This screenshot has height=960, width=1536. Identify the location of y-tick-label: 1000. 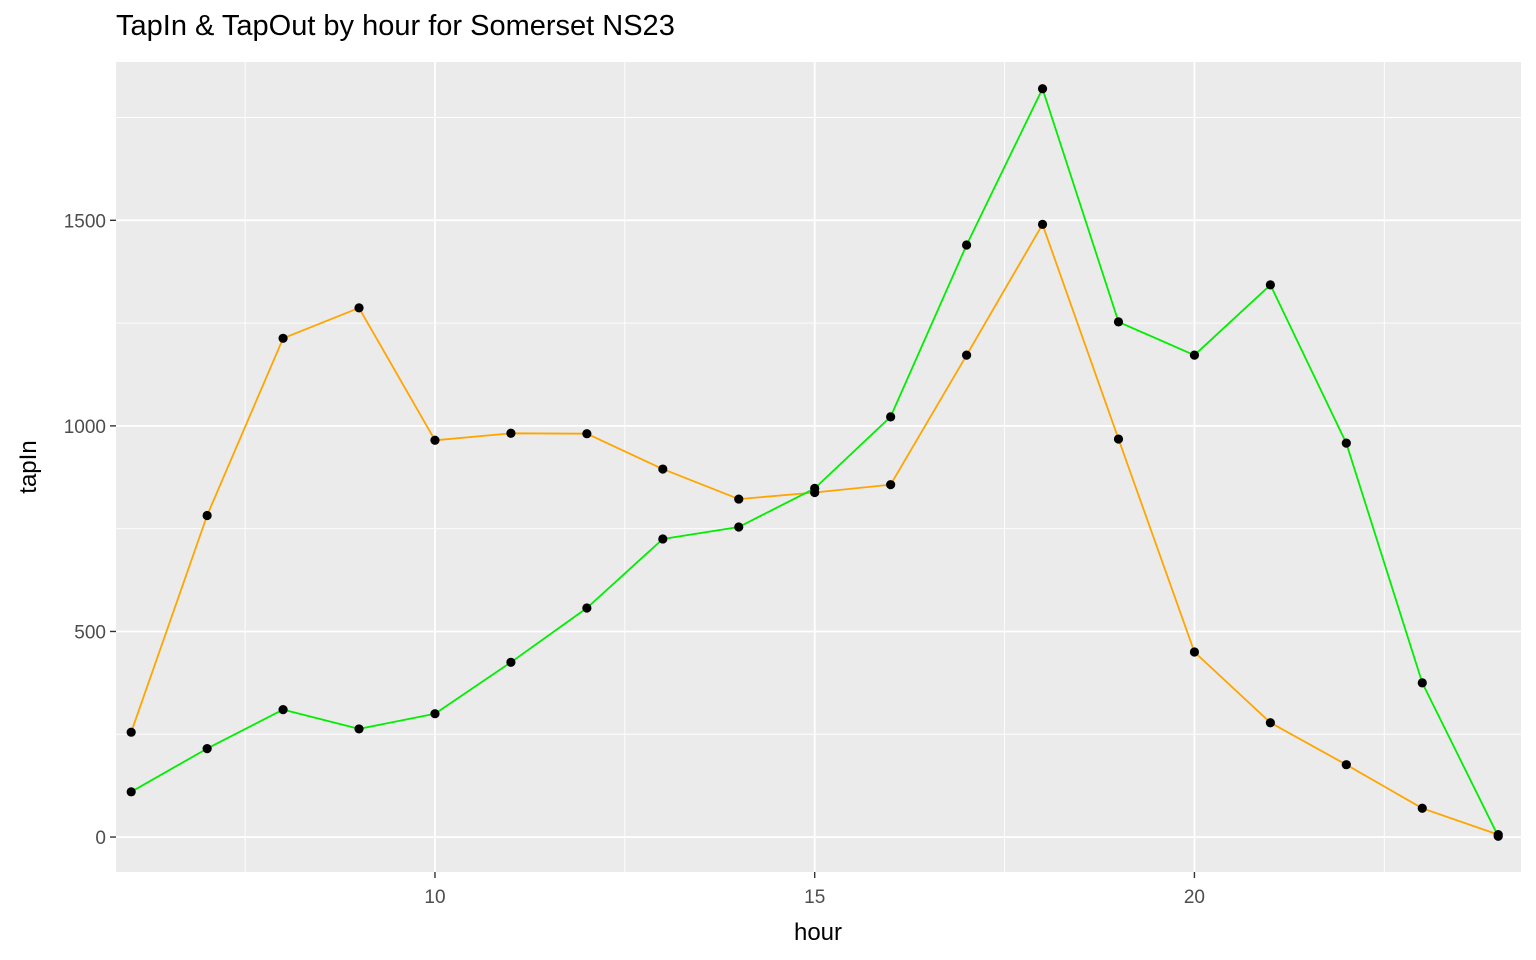
(85, 427).